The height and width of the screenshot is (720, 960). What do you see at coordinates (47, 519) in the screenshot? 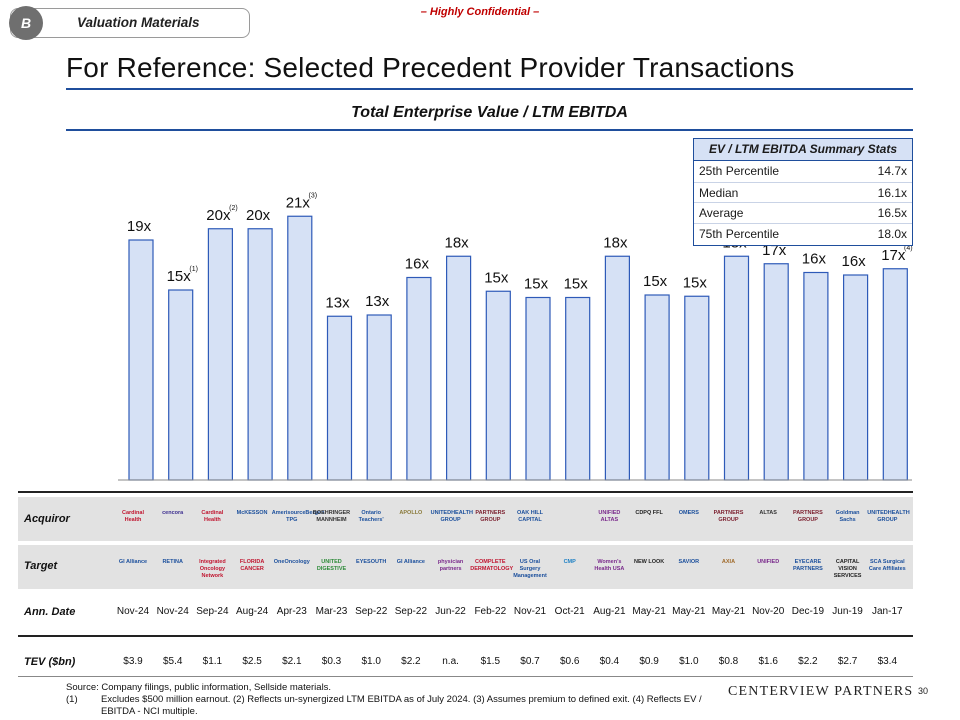
I see `acquiror-row-label: Acquiror` at bounding box center [47, 519].